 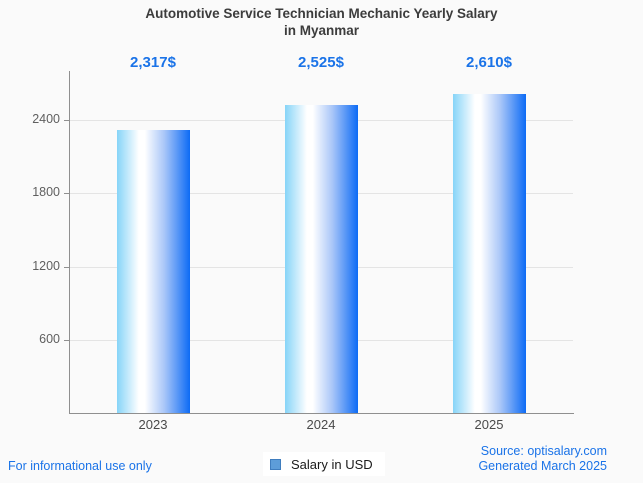 I want to click on bar-2025, so click(x=489, y=253).